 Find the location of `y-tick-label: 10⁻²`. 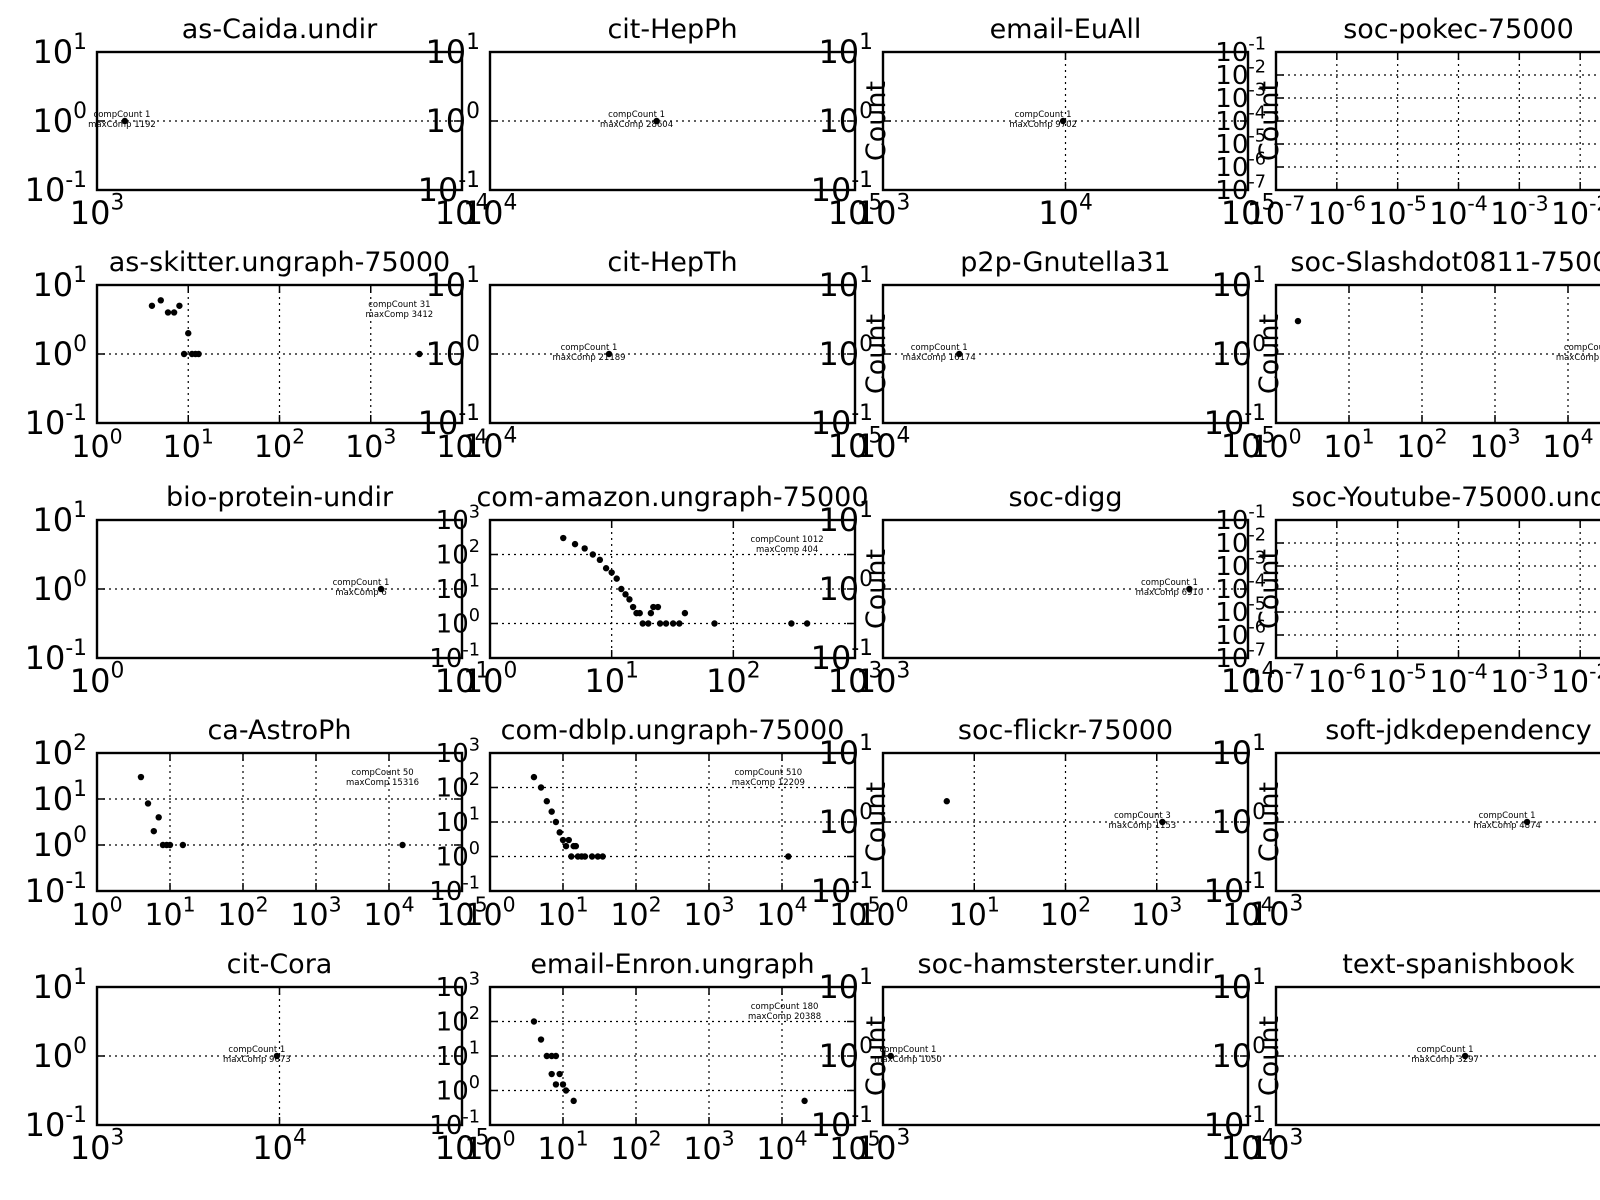

y-tick-label: 10⁻² is located at coordinates (1240, 542).